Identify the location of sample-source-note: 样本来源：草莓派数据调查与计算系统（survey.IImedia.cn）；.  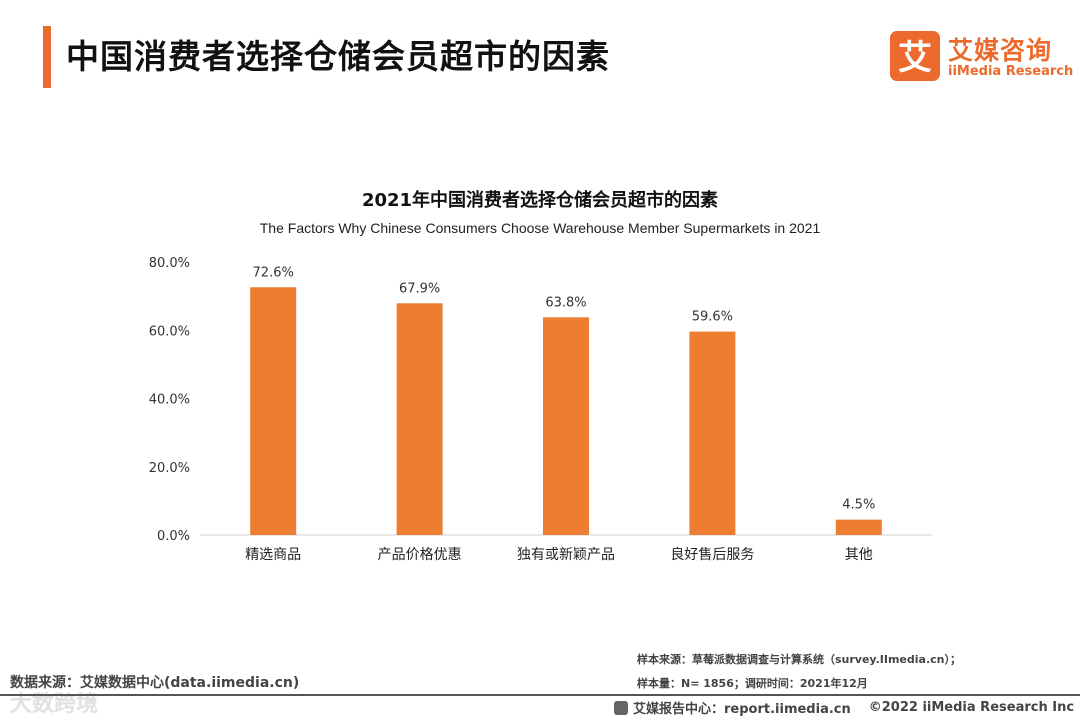
(799, 659).